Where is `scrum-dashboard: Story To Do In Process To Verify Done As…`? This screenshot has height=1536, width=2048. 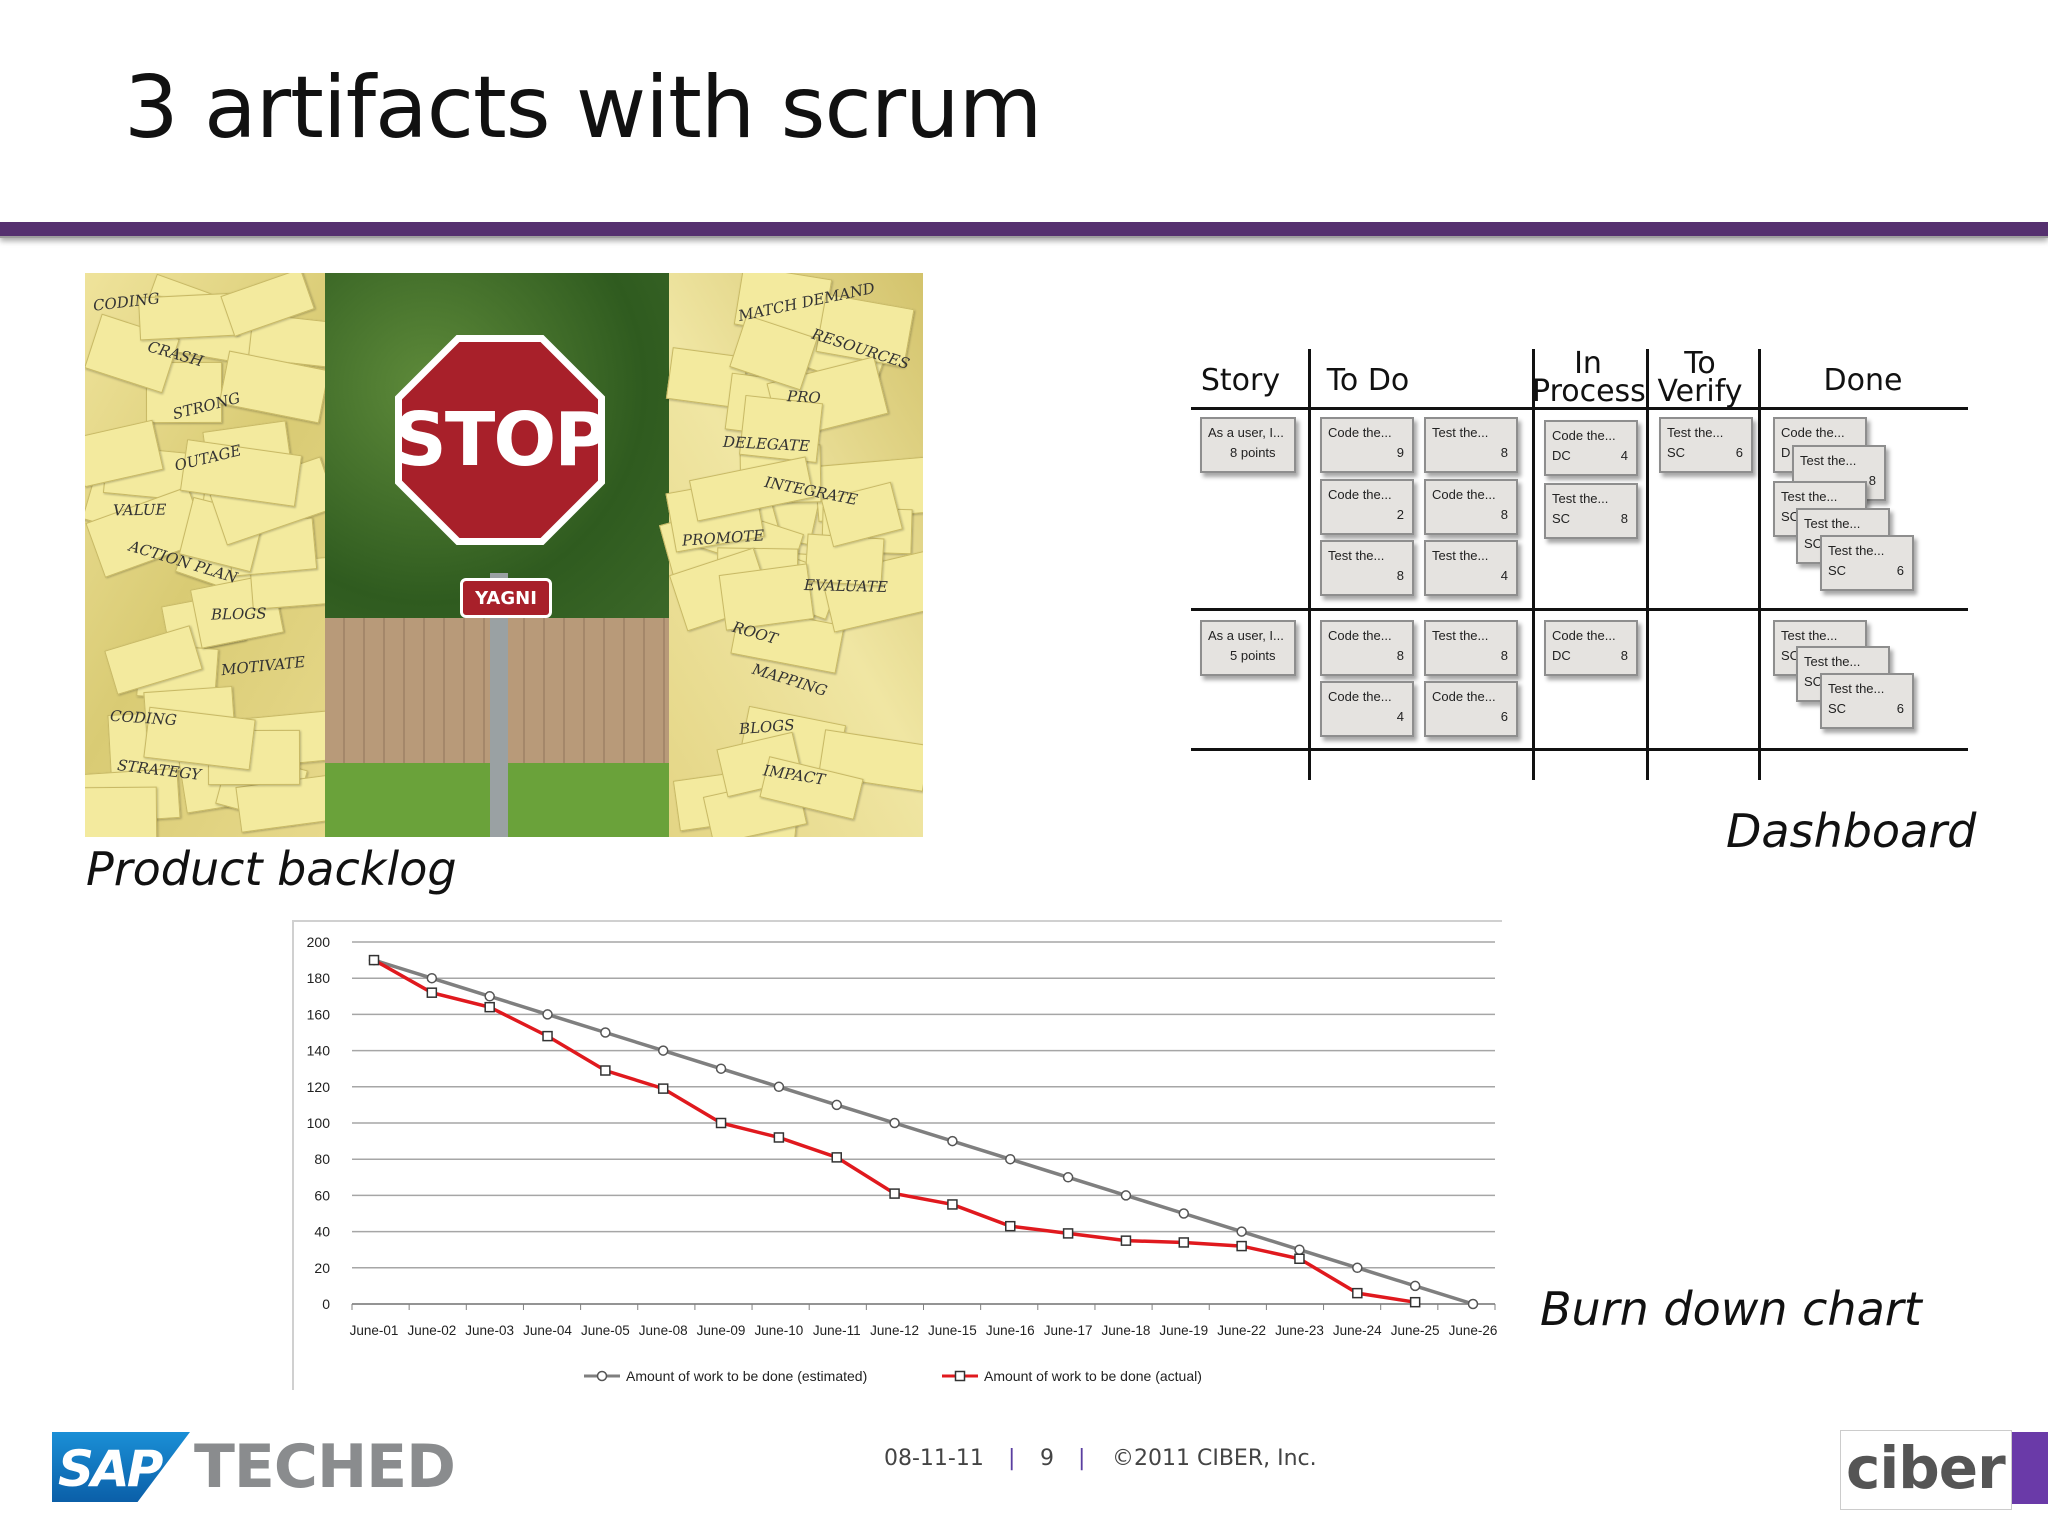 scrum-dashboard: Story To Do In Process To Verify Done As… is located at coordinates (1578, 562).